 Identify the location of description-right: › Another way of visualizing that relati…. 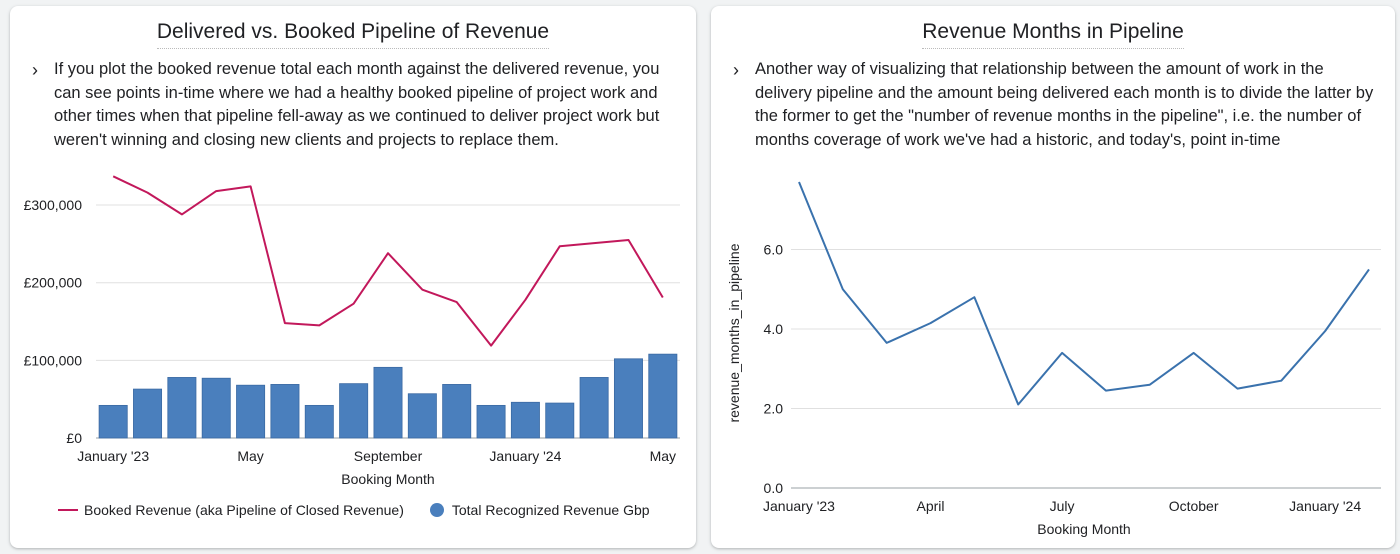
(1056, 105).